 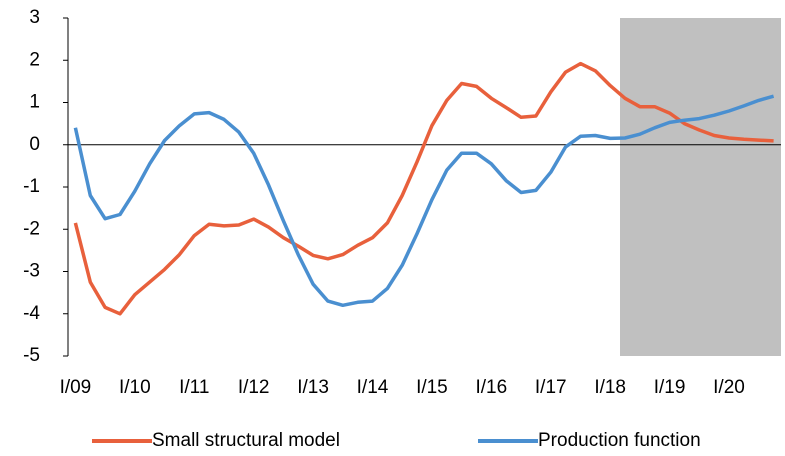 I want to click on y-tick-label: 1, so click(x=34, y=102).